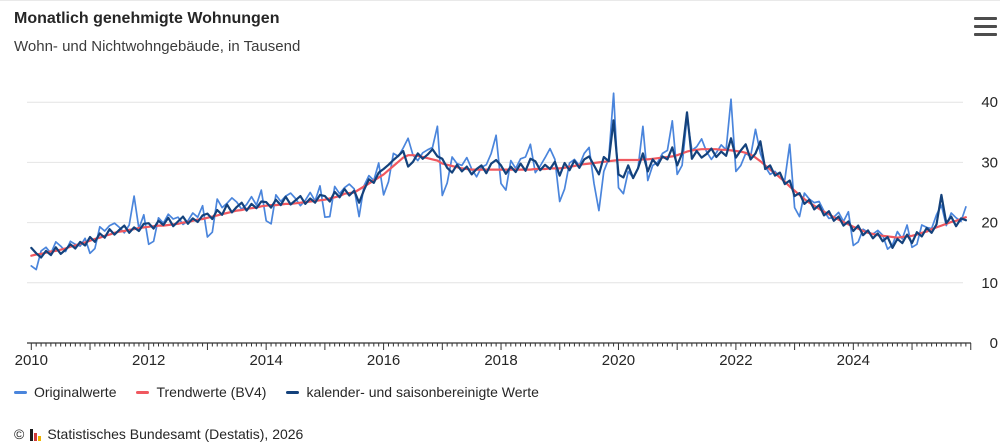 The width and height of the screenshot is (1000, 445). I want to click on source-text: Statistisches Bundesamt (Destatis), 2026, so click(175, 434).